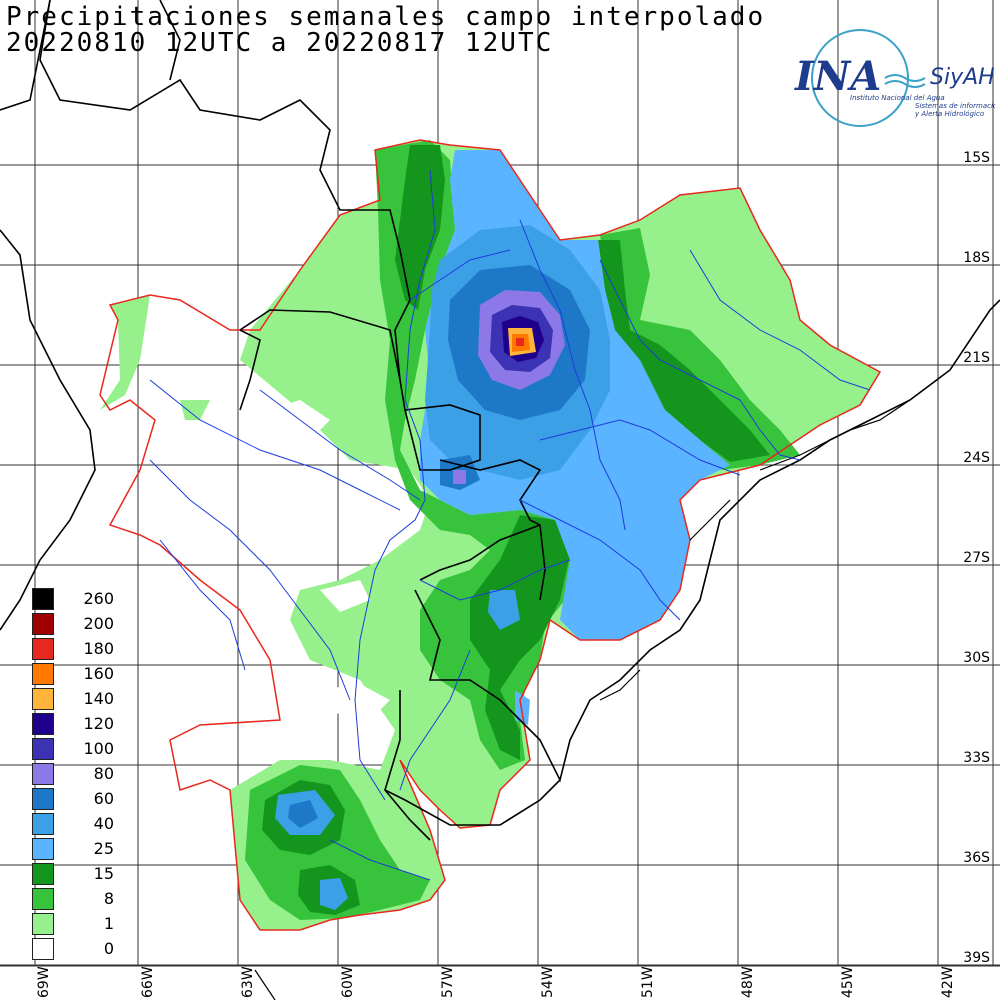 The height and width of the screenshot is (1000, 1000). Describe the element at coordinates (955, 106) in the screenshot. I see `svg-text: Sistemas de información` at that location.